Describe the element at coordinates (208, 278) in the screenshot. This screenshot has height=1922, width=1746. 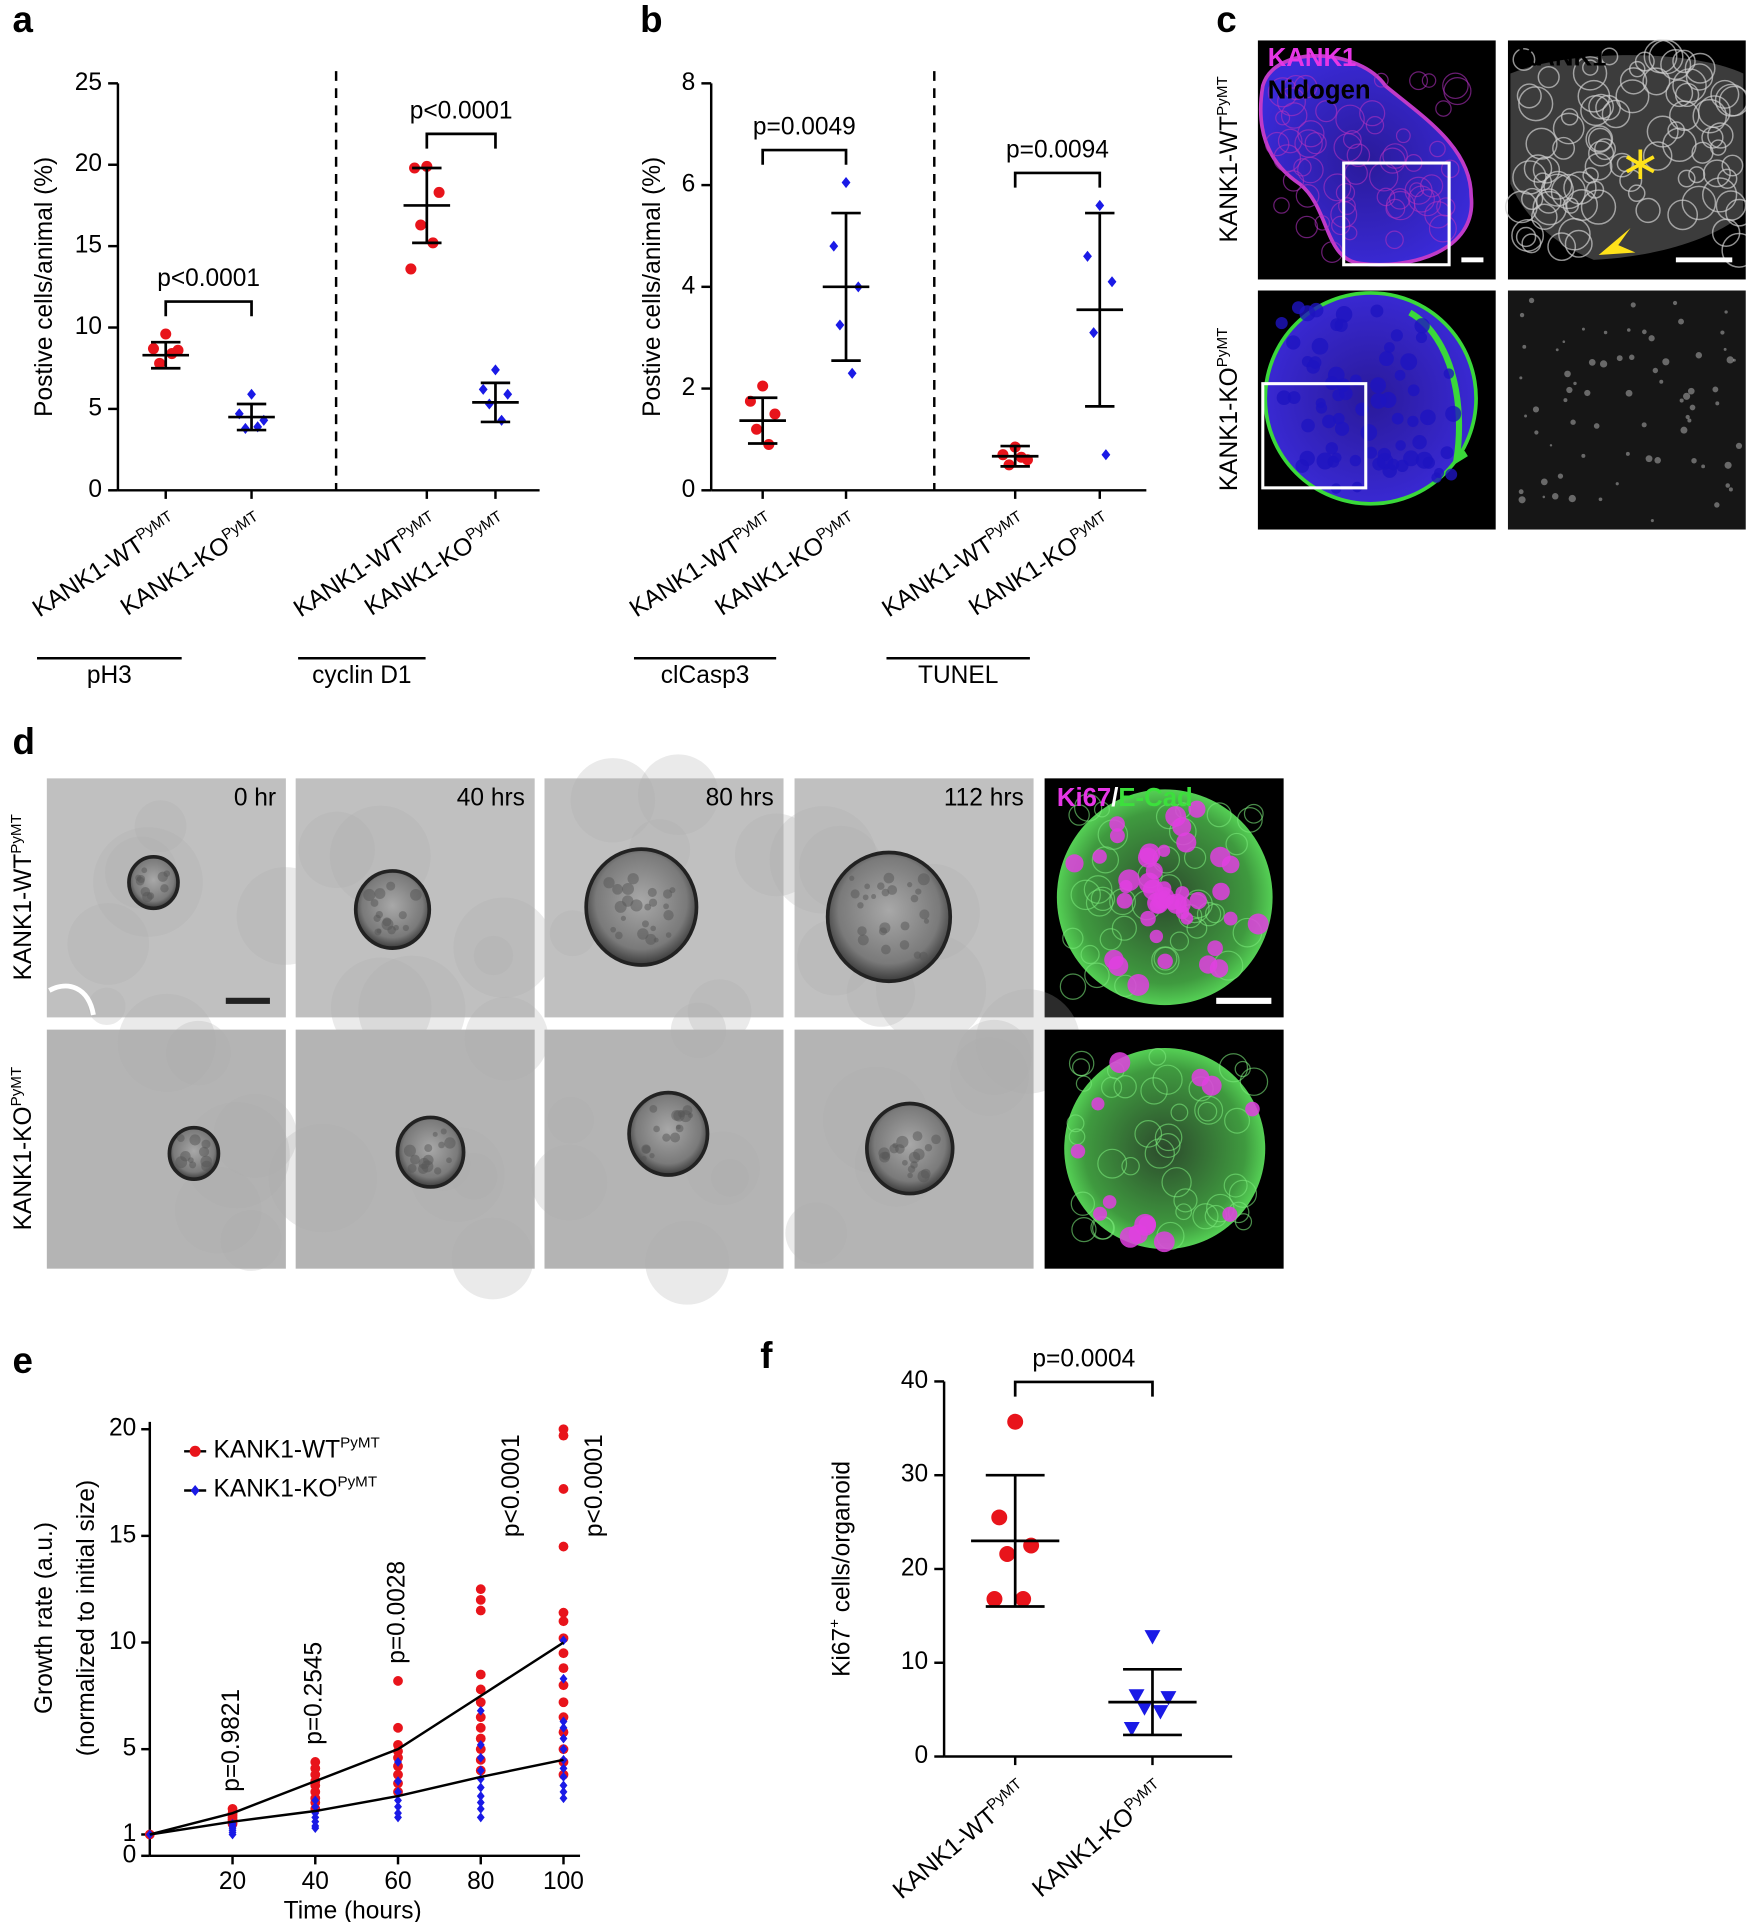
I see `p-value: p<0.0001` at that location.